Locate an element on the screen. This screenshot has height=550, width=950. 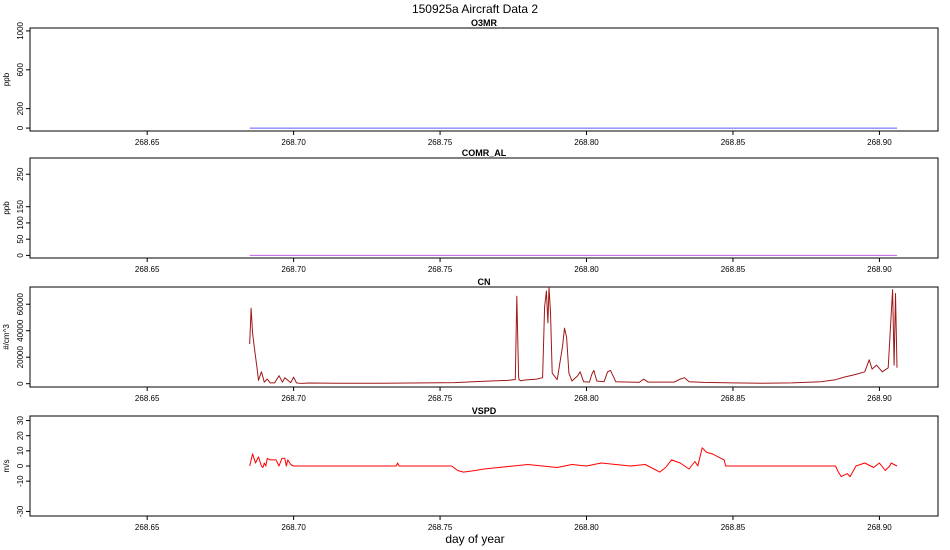
y-tick-label: 250 is located at coordinates (20, 174).